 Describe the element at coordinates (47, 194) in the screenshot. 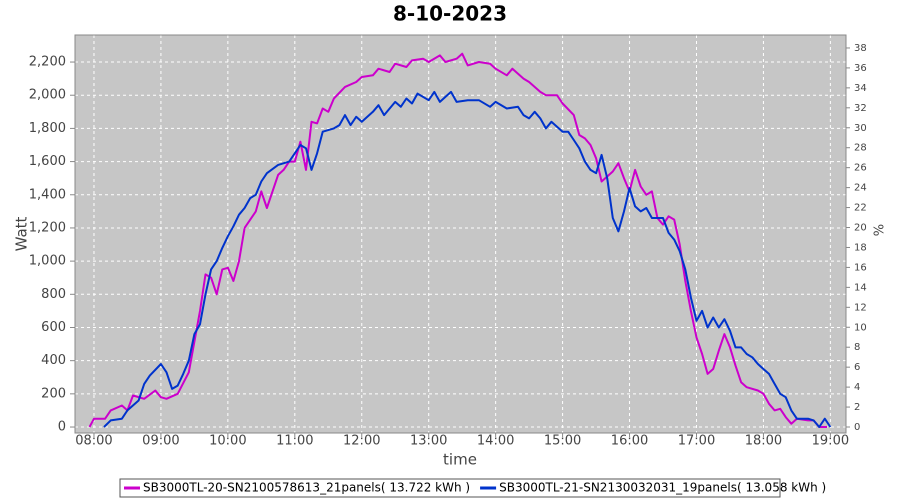

I see `y-tick-label: 1,400` at that location.